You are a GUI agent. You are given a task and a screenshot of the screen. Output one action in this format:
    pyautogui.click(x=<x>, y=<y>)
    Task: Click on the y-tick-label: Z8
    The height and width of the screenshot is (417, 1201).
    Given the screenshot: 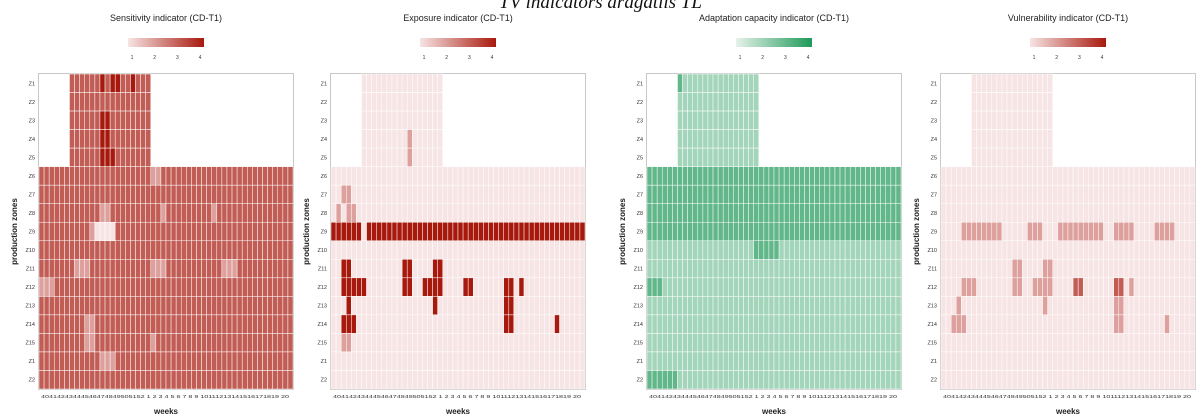 What is the action you would take?
    pyautogui.click(x=32, y=214)
    